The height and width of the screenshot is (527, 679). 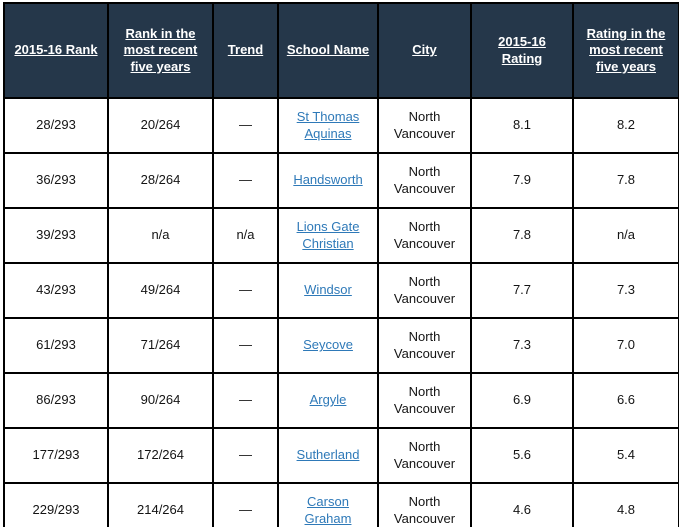 I want to click on rank-recent-five-cell: 71/264, so click(x=160, y=345).